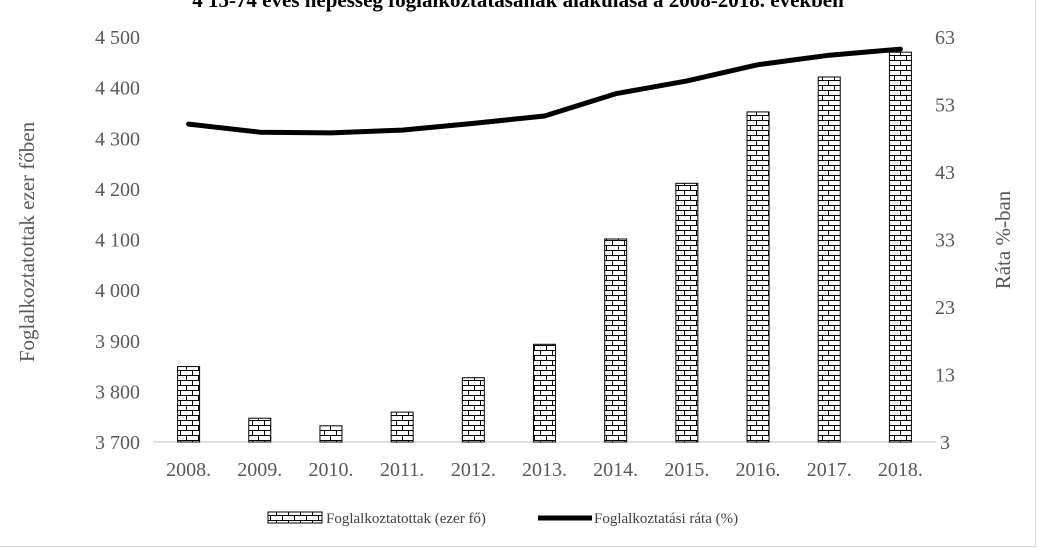 The height and width of the screenshot is (548, 1037). Describe the element at coordinates (473, 470) in the screenshot. I see `x-tick-label: 2012.` at that location.